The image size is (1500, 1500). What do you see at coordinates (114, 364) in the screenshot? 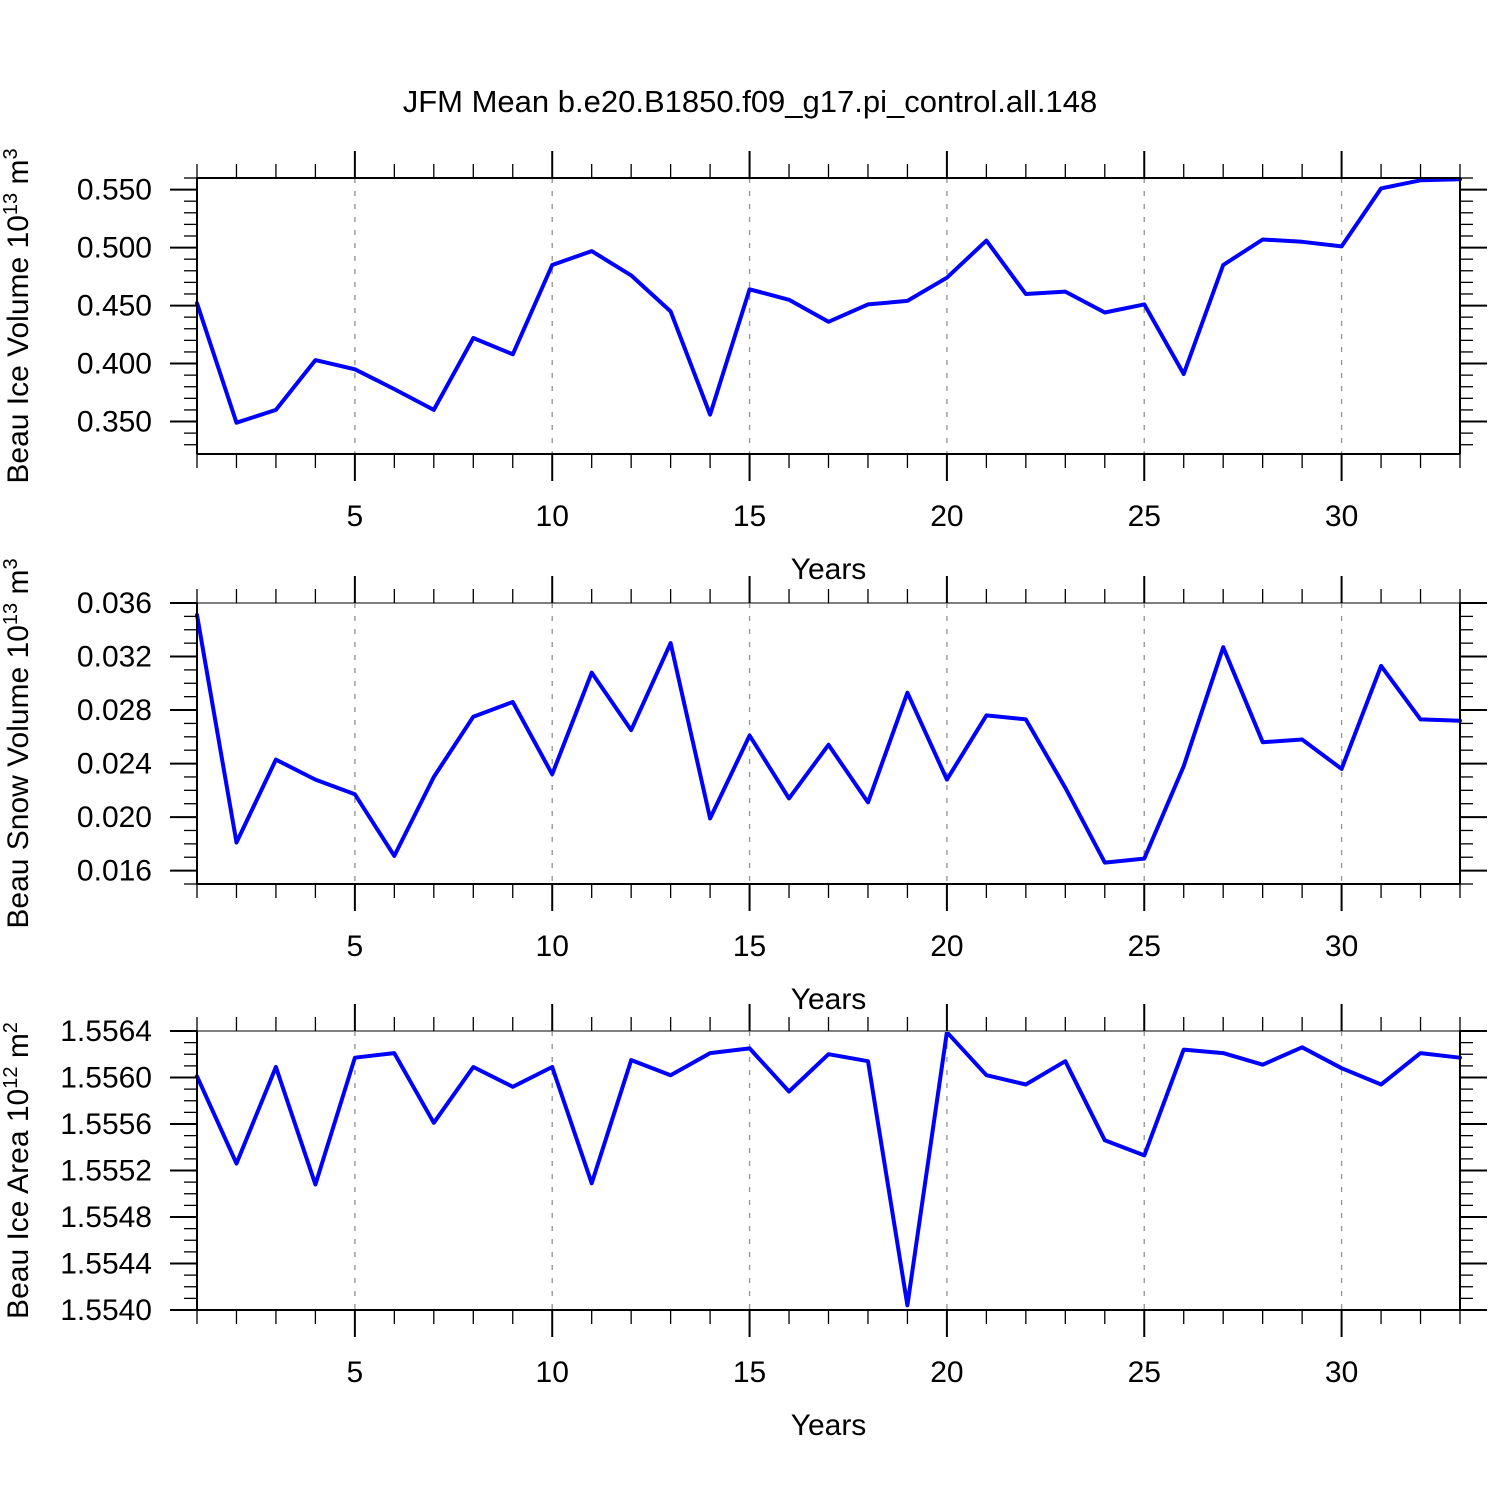
I see `y-tick-label: 0.400` at bounding box center [114, 364].